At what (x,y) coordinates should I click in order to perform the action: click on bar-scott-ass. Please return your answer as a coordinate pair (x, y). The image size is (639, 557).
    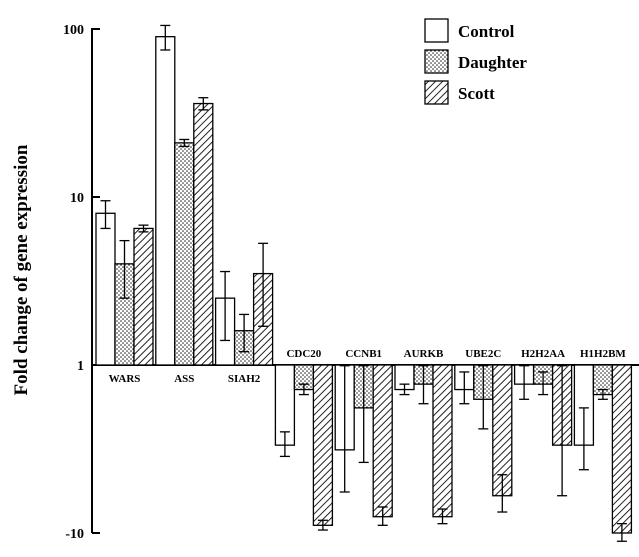
    Looking at the image, I should click on (203, 234).